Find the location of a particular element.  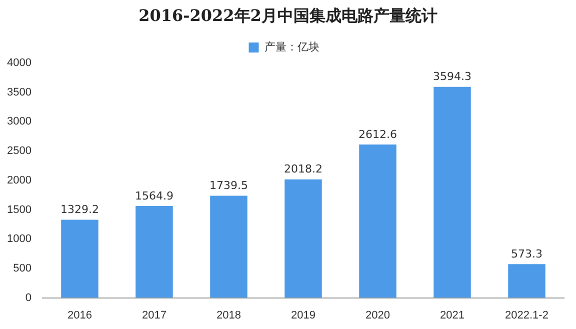

y-tick-label: 3000 is located at coordinates (19, 122).